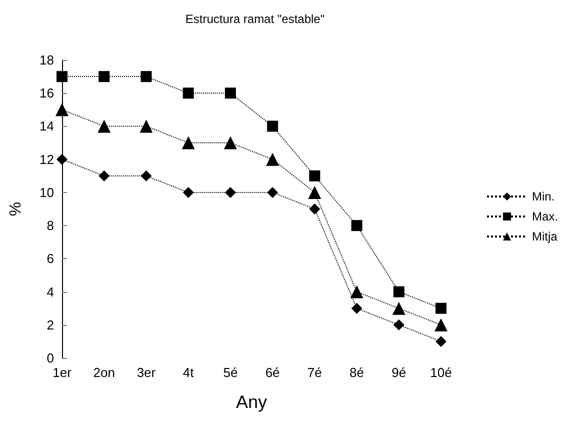 The image size is (571, 433). I want to click on x-tick-label: 4t, so click(188, 372).